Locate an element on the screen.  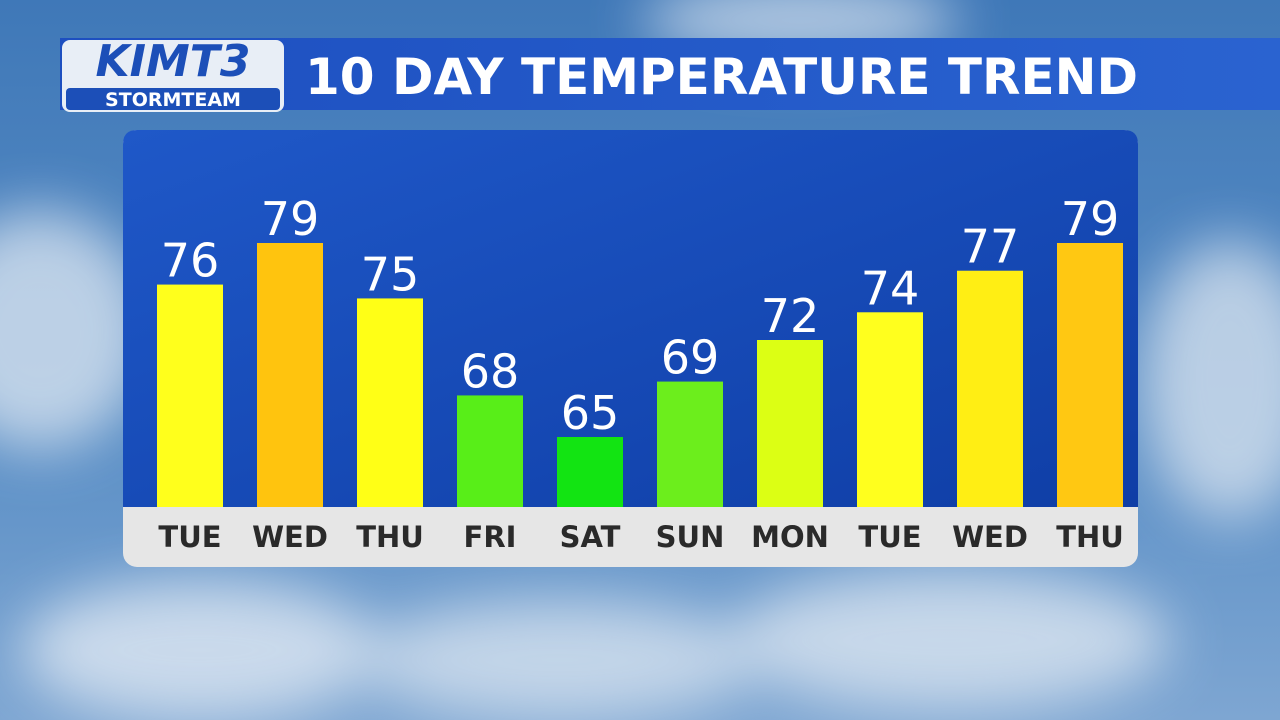
logo-name: KIMT3 is located at coordinates (173, 61).